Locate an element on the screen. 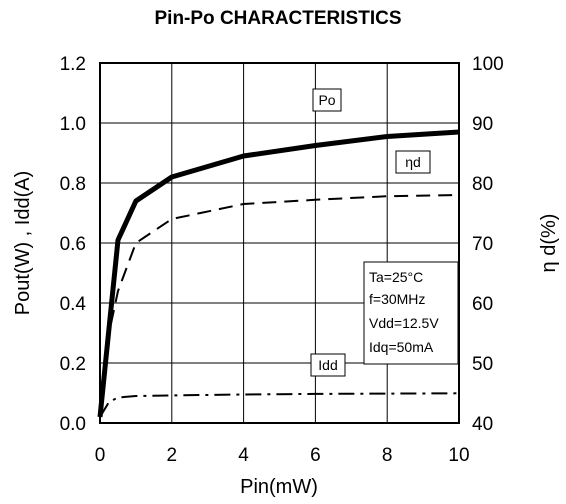  y2-tick-label: 60 is located at coordinates (482, 304).